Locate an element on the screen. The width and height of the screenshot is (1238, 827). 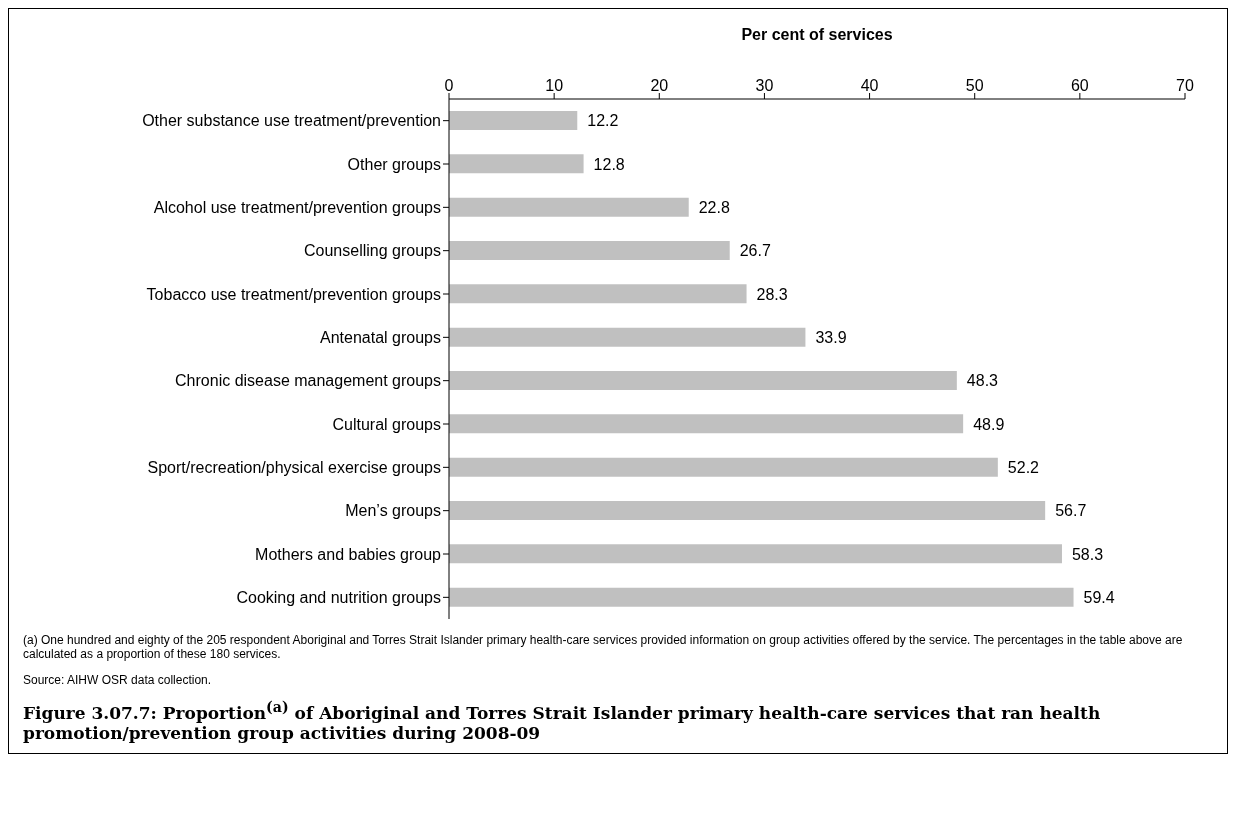
data-label: 12.8 is located at coordinates (609, 164).